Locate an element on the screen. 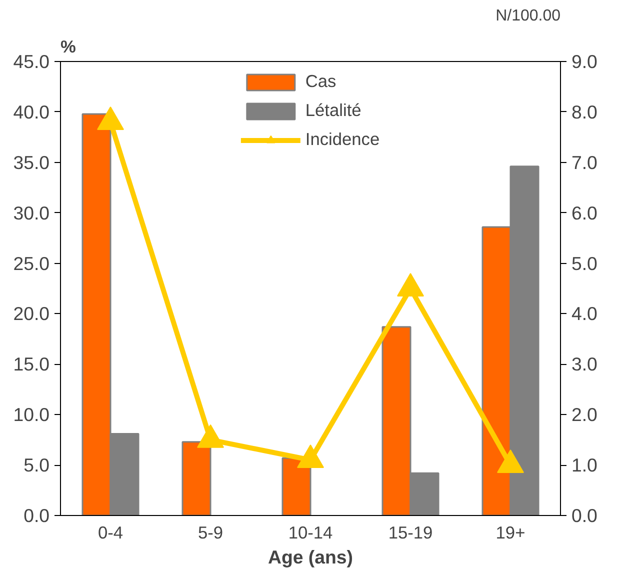 This screenshot has width=628, height=579. y2-tick-label: 6.0 is located at coordinates (585, 213).